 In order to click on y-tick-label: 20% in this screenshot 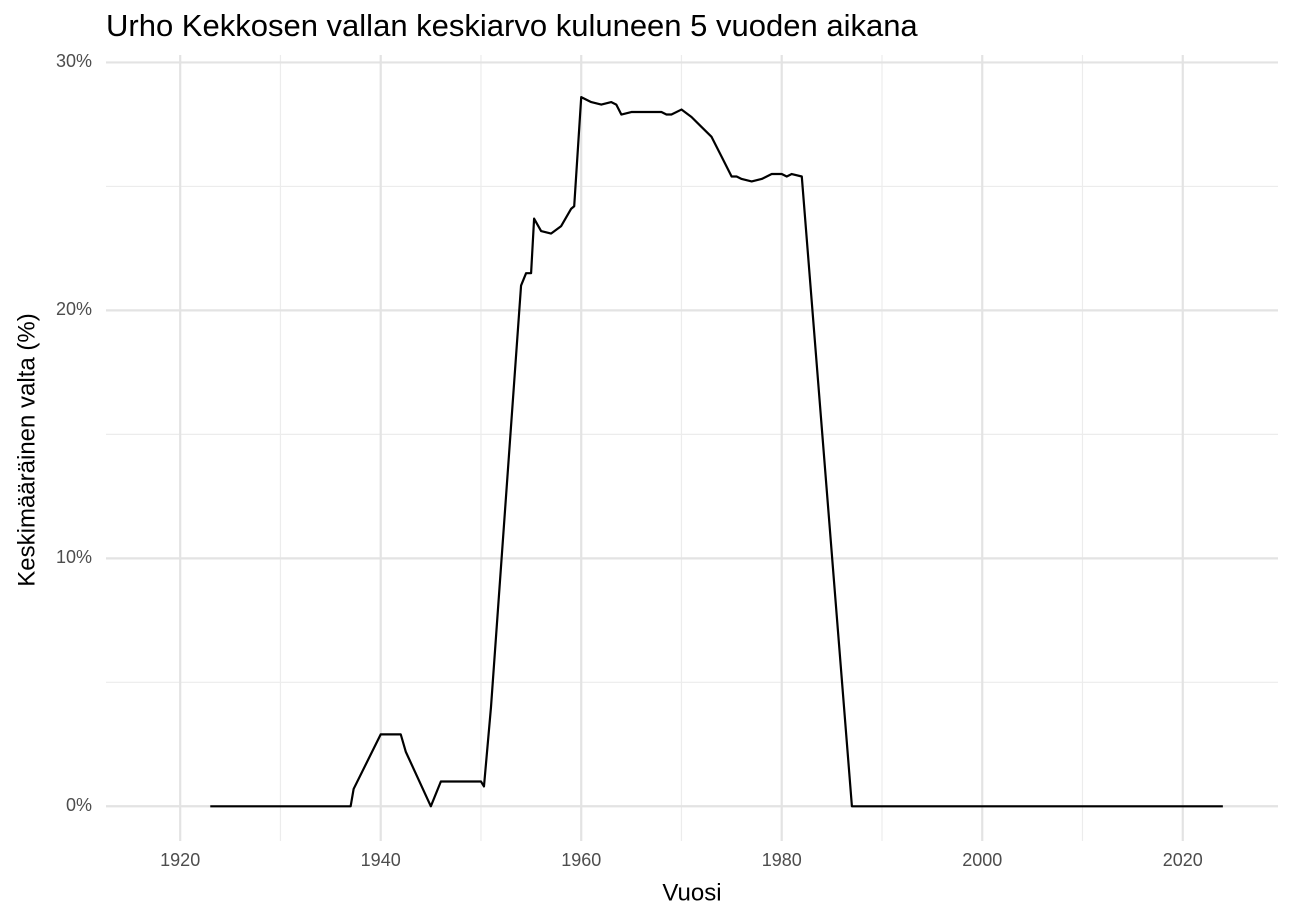, I will do `click(74, 309)`.